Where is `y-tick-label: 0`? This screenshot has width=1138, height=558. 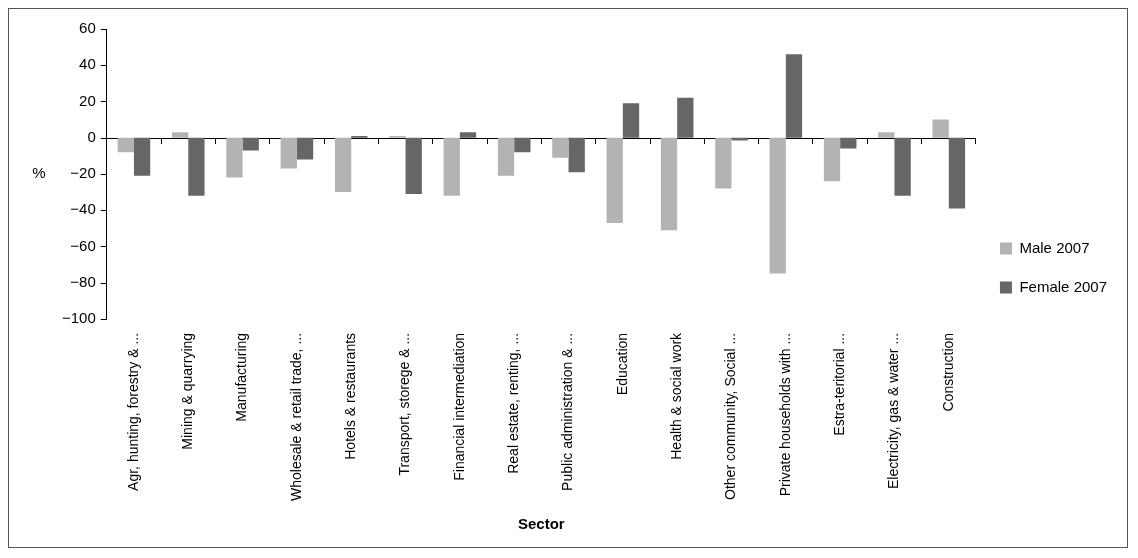
y-tick-label: 0 is located at coordinates (91, 136).